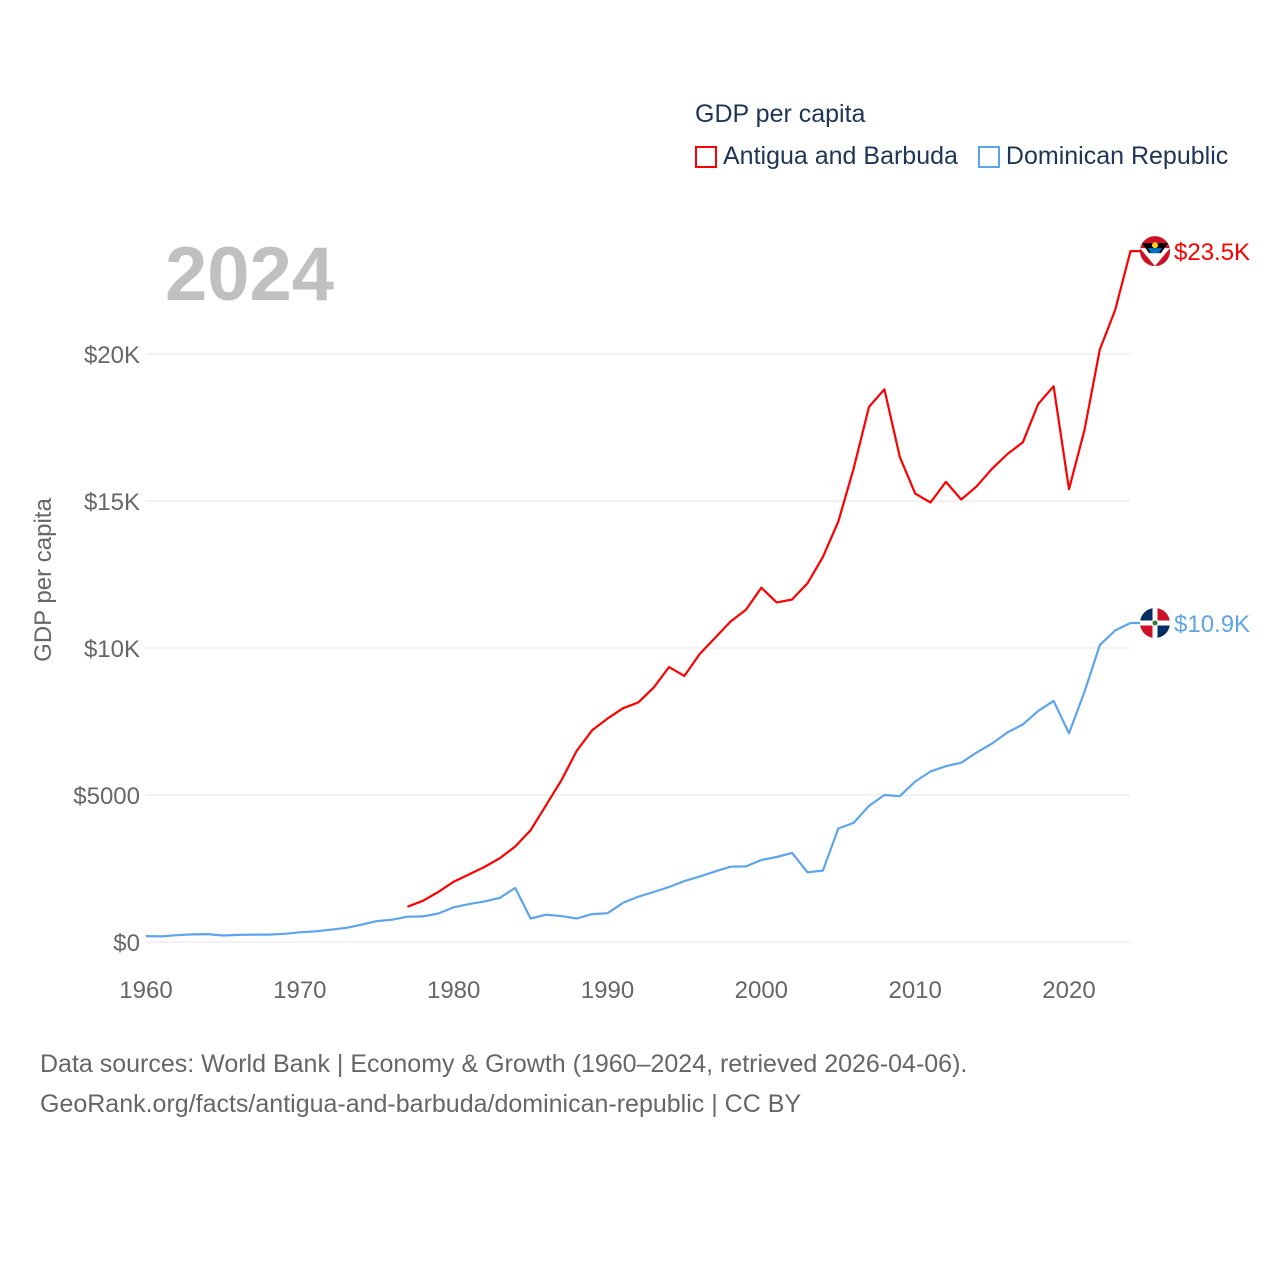 This screenshot has height=1280, width=1280. I want to click on dominican-republic-flag-icon, so click(1155, 623).